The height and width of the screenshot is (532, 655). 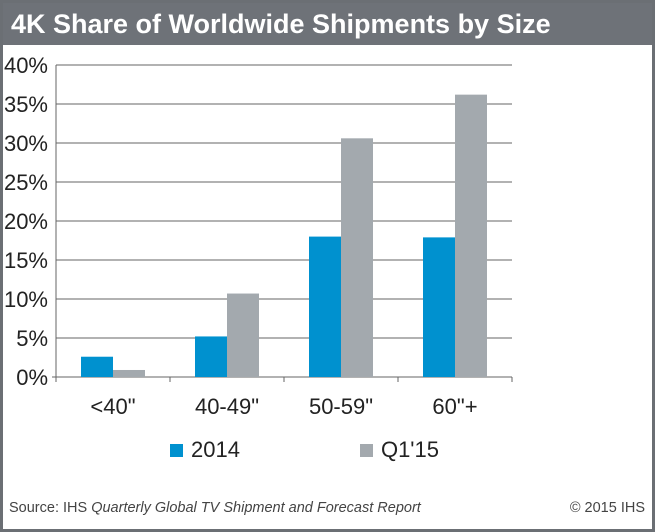 I want to click on y-tick-label: 40%, so click(x=26, y=65).